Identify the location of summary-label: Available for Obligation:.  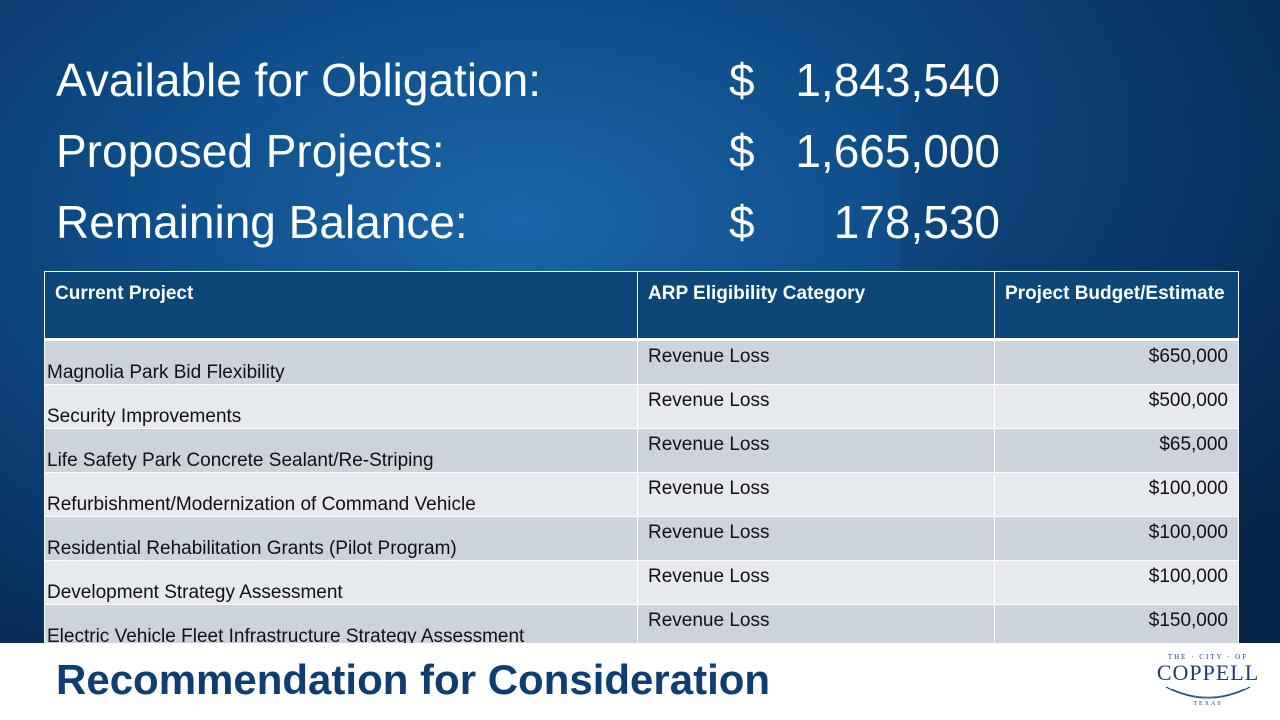
(298, 80).